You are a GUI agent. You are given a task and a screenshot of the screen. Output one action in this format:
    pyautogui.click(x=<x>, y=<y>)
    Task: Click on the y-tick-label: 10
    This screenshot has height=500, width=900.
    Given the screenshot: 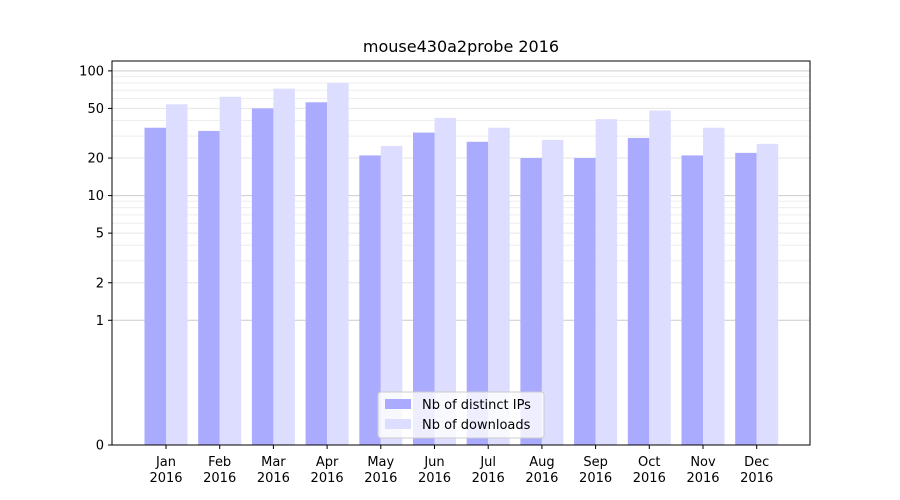 What is the action you would take?
    pyautogui.click(x=95, y=196)
    